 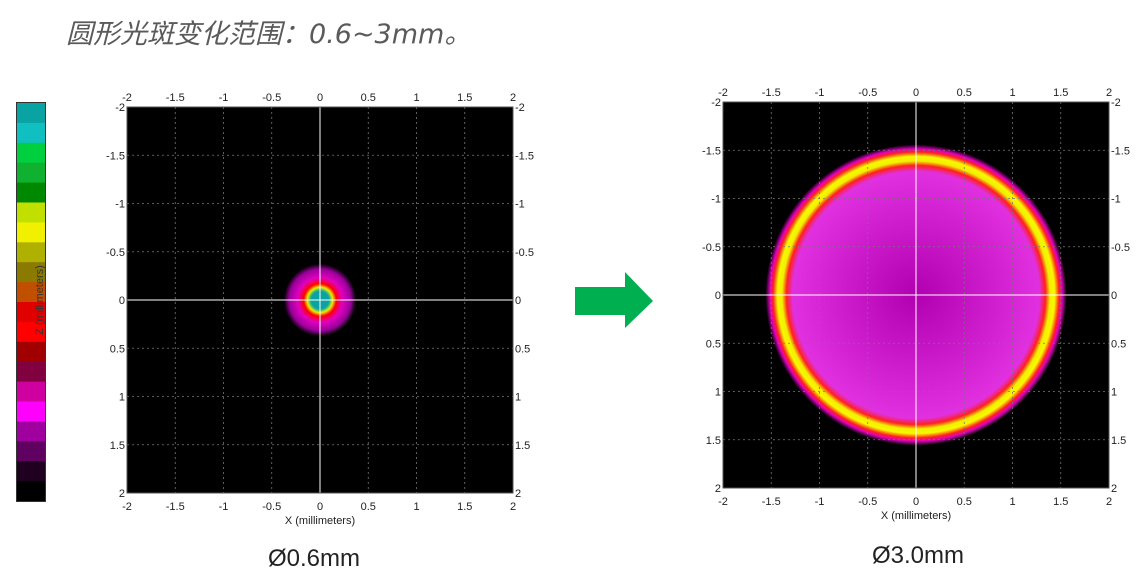 I want to click on page-title: 圆形光斑变化范围：0.6~3mm。, so click(x=269, y=34).